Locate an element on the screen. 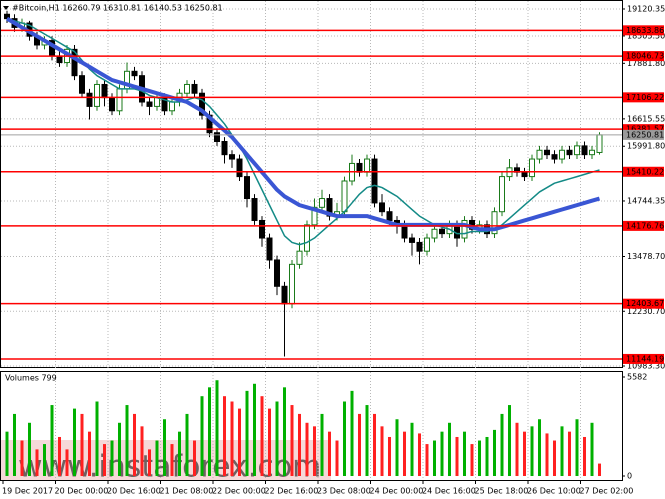  volume-tick-label: 5582 is located at coordinates (637, 377).